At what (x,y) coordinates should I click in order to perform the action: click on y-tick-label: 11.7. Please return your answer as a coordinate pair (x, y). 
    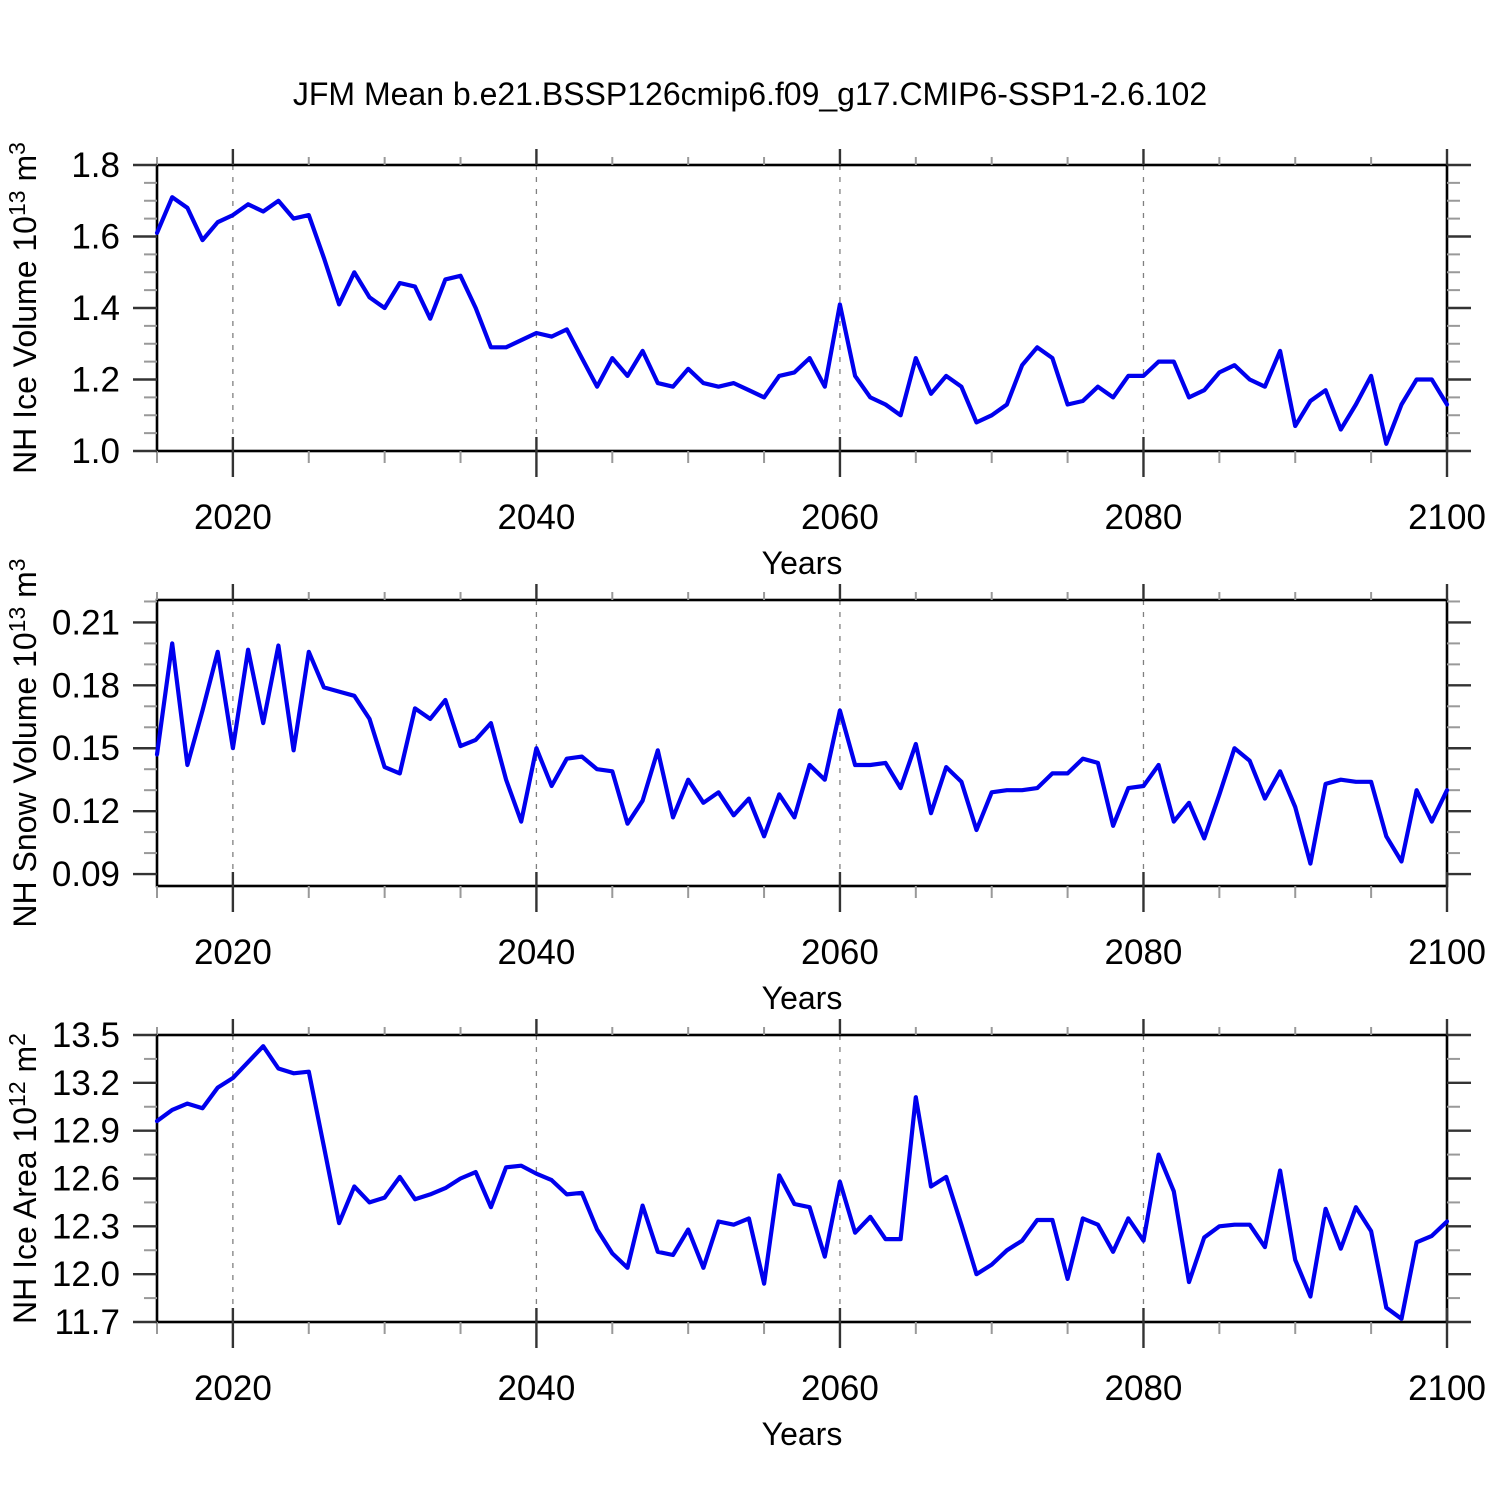
    Looking at the image, I should click on (87, 1322).